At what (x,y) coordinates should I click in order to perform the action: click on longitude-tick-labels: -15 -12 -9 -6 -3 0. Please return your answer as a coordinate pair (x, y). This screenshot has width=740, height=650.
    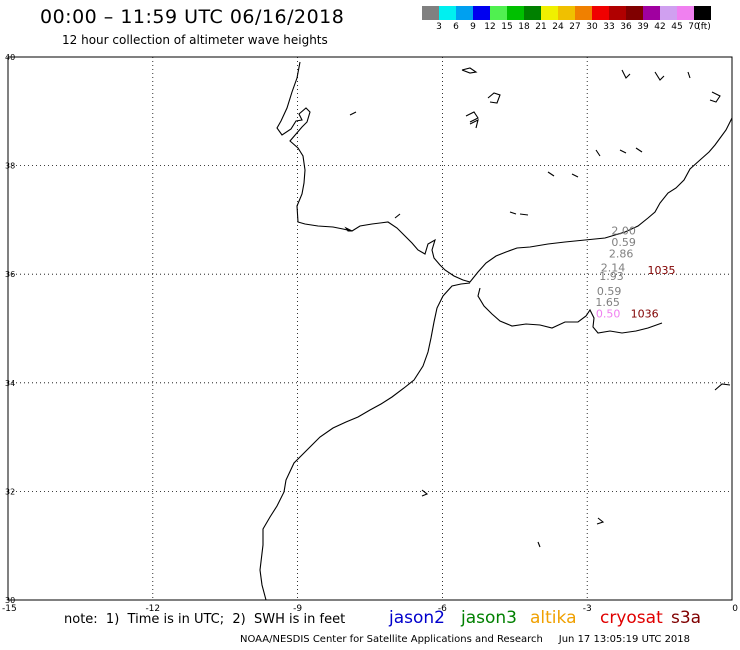
    Looking at the image, I should click on (370, 609).